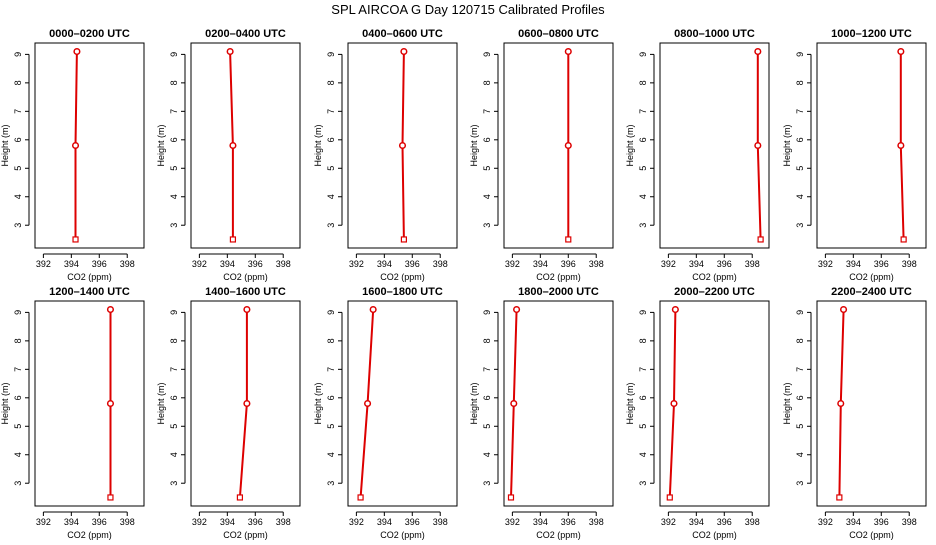 The height and width of the screenshot is (545, 936). I want to click on panel-title: 2200–2400 UTC, so click(871, 292).